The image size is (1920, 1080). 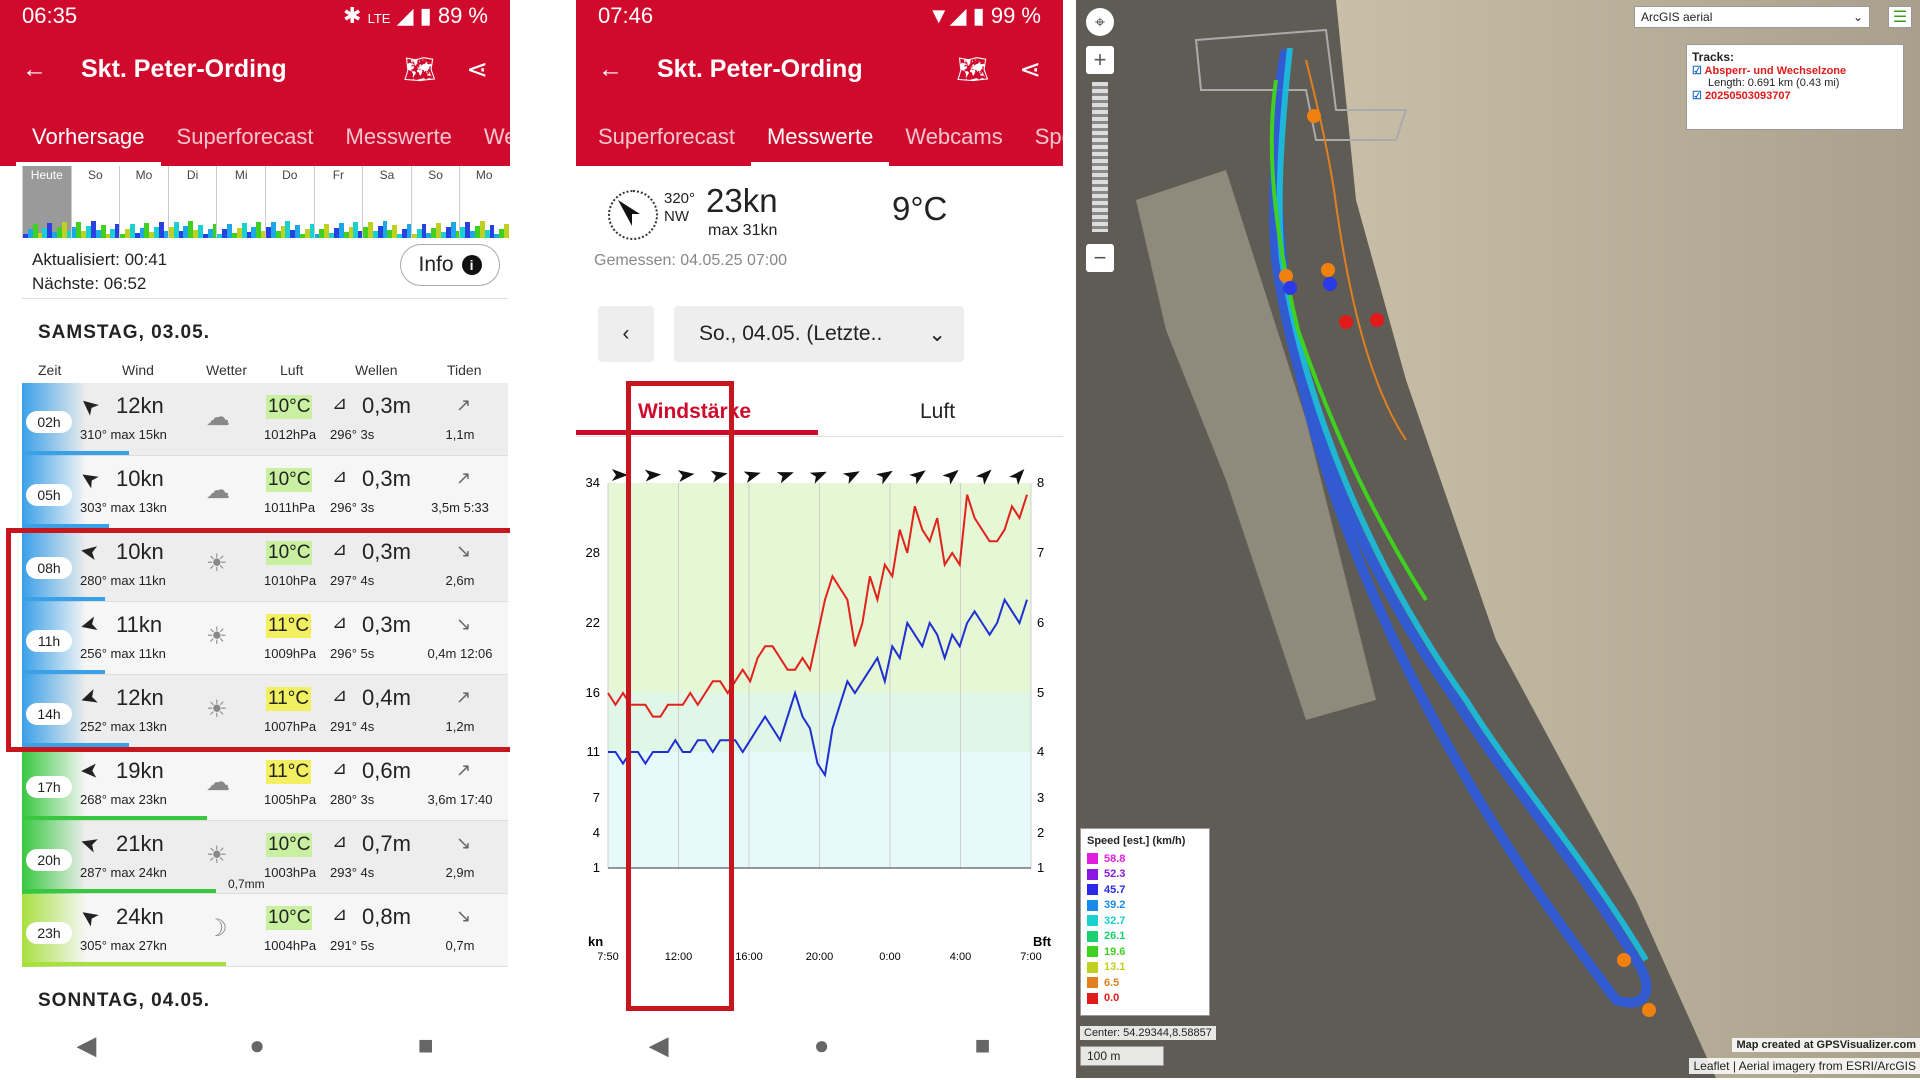 I want to click on wave-height: 0,6m, so click(x=386, y=770).